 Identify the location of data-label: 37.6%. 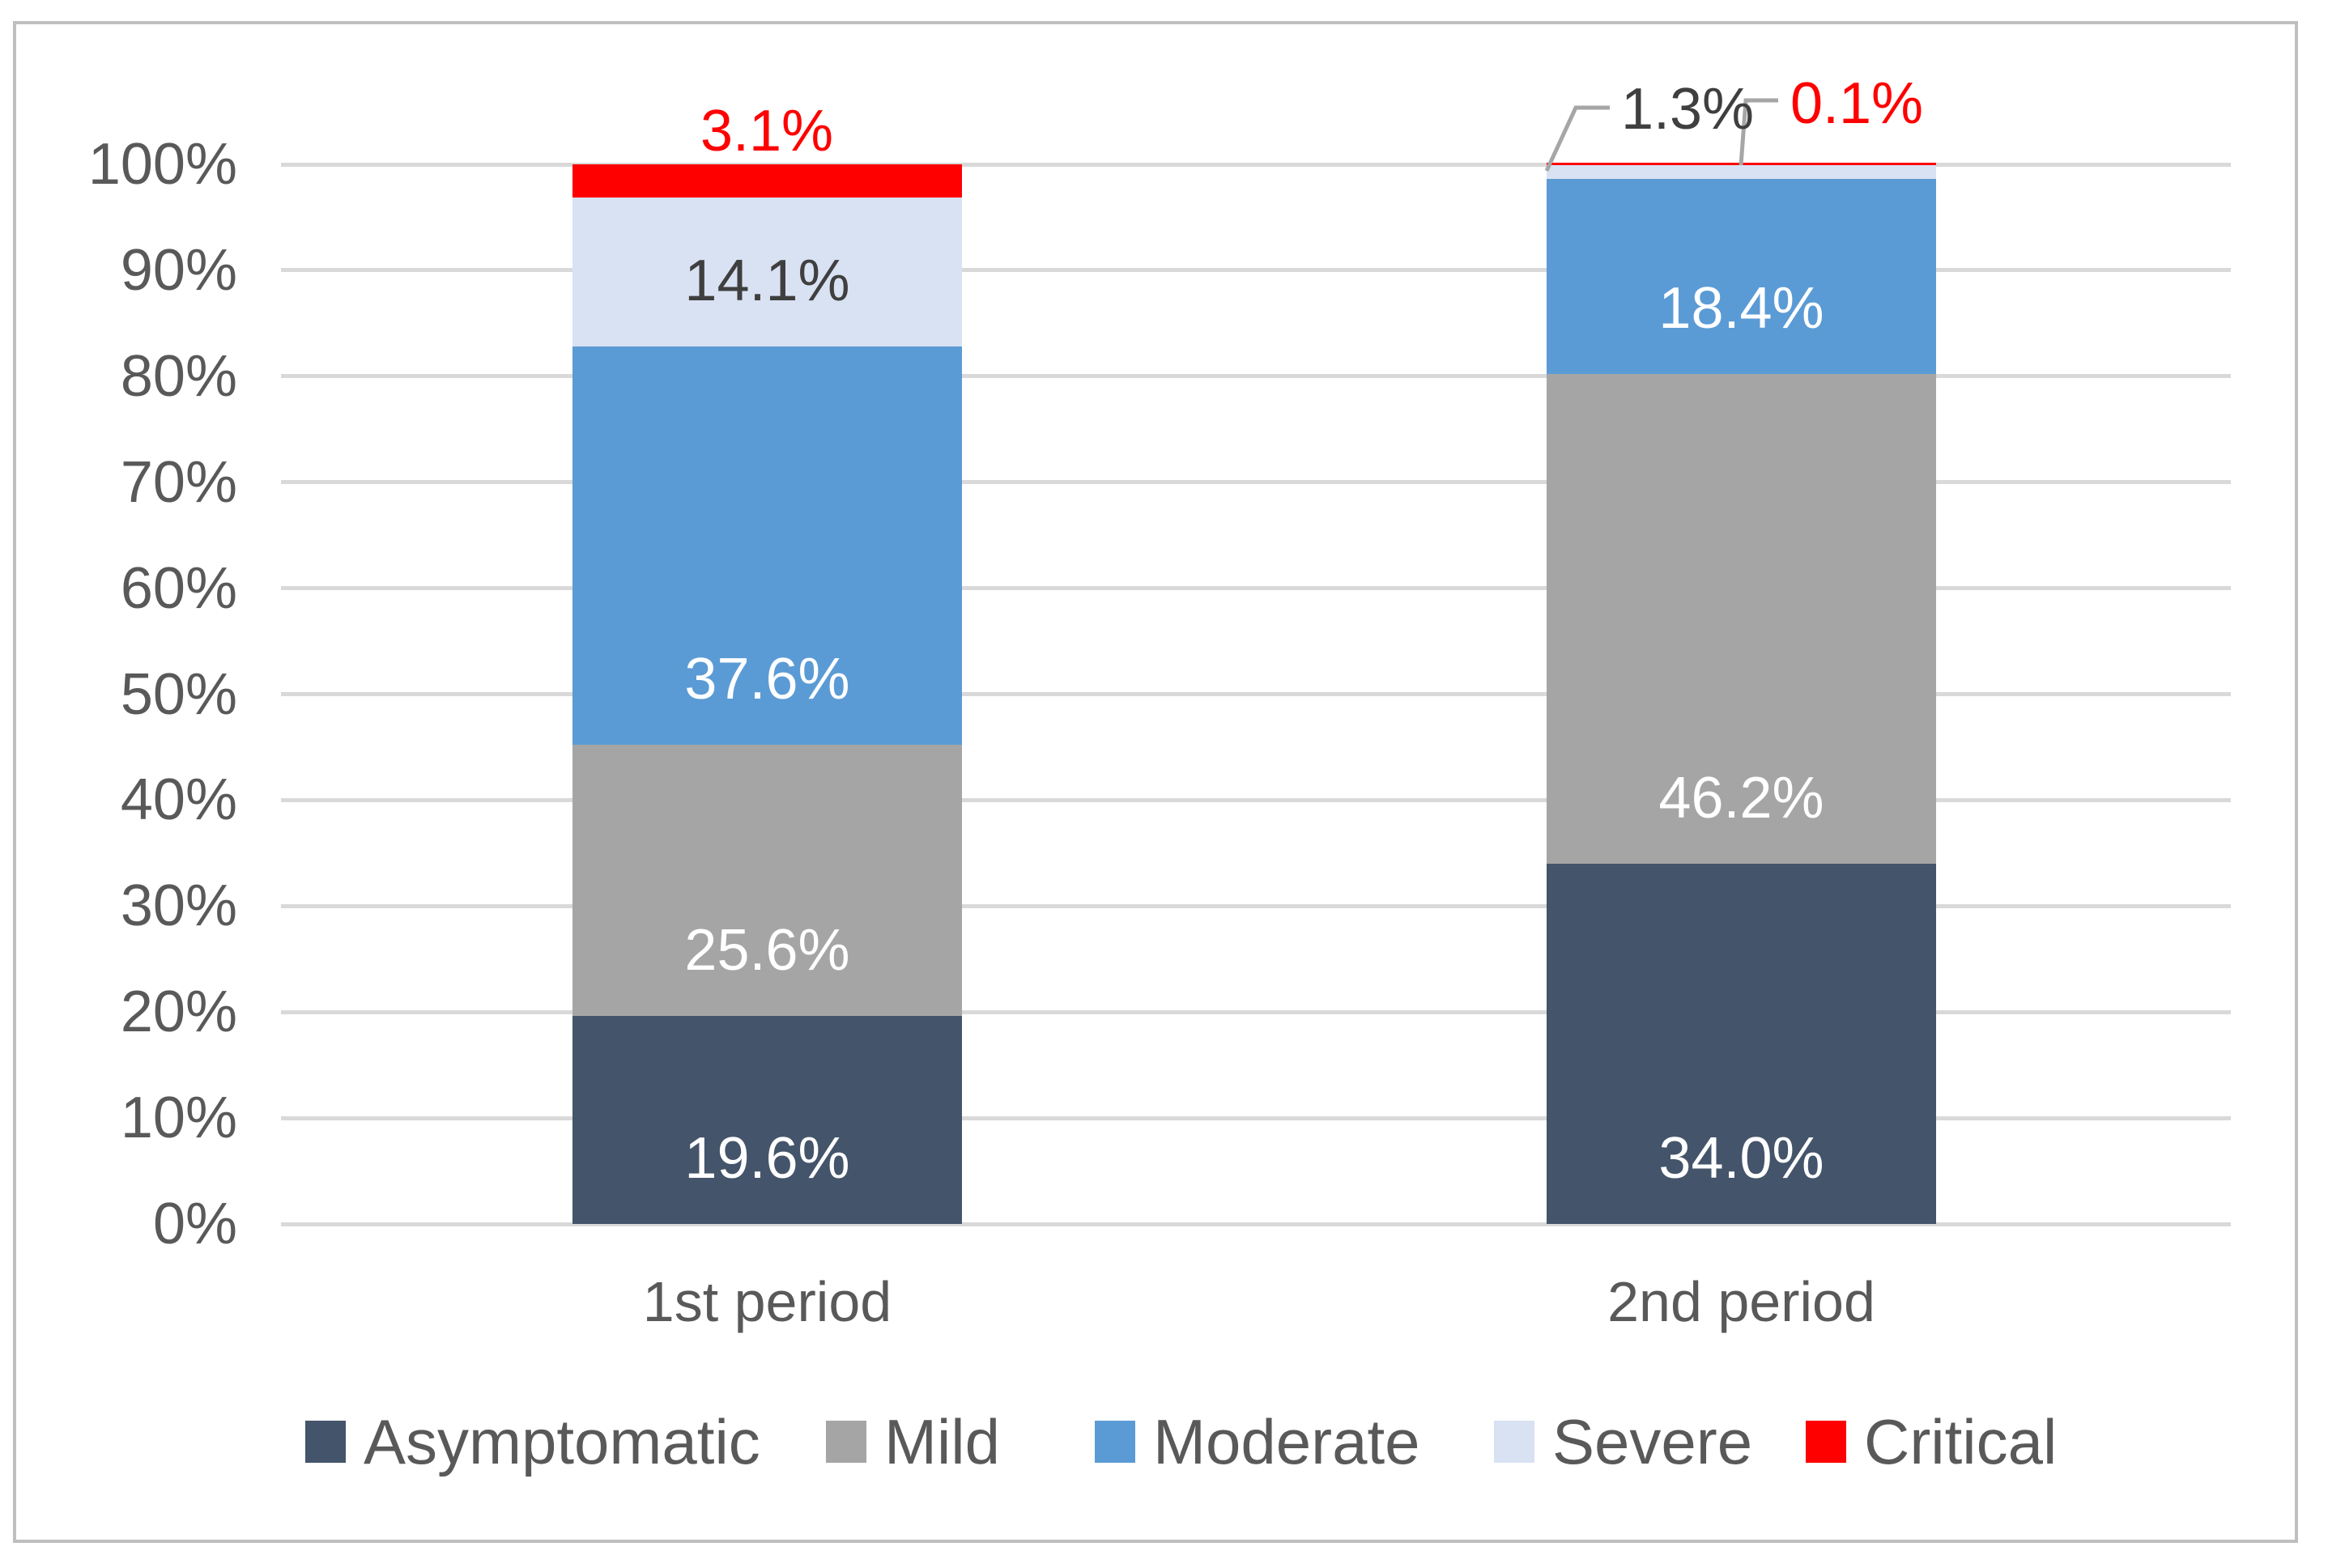
(767, 679).